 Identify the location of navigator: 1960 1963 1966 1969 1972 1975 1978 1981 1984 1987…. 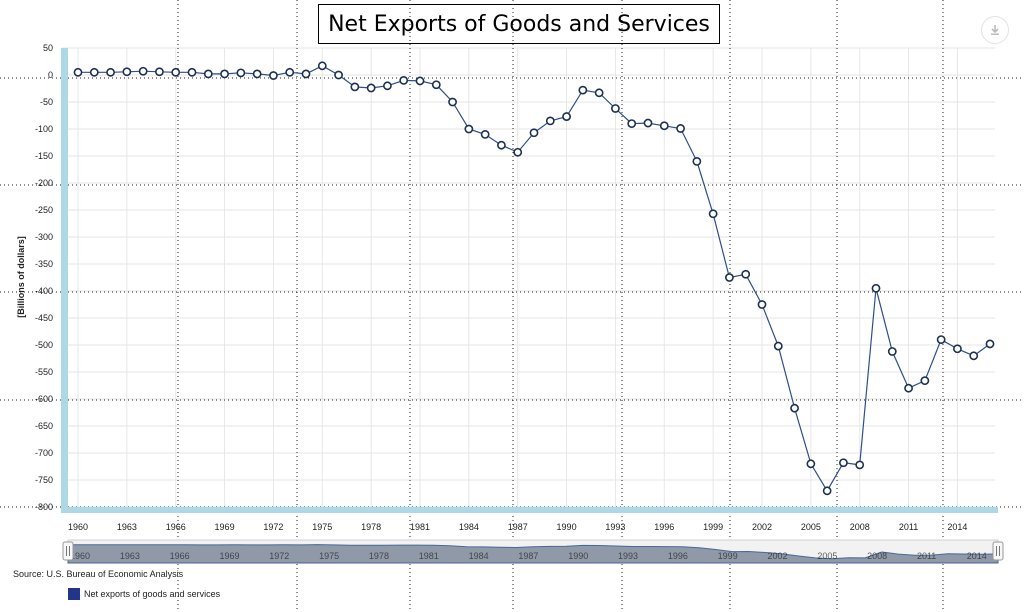
(533, 551).